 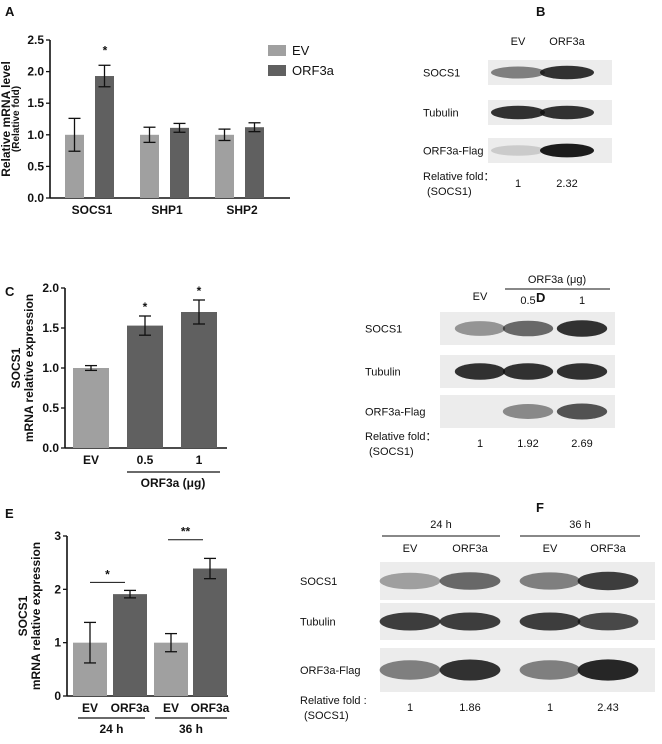 What do you see at coordinates (10, 291) in the screenshot?
I see `panel-label-c: C` at bounding box center [10, 291].